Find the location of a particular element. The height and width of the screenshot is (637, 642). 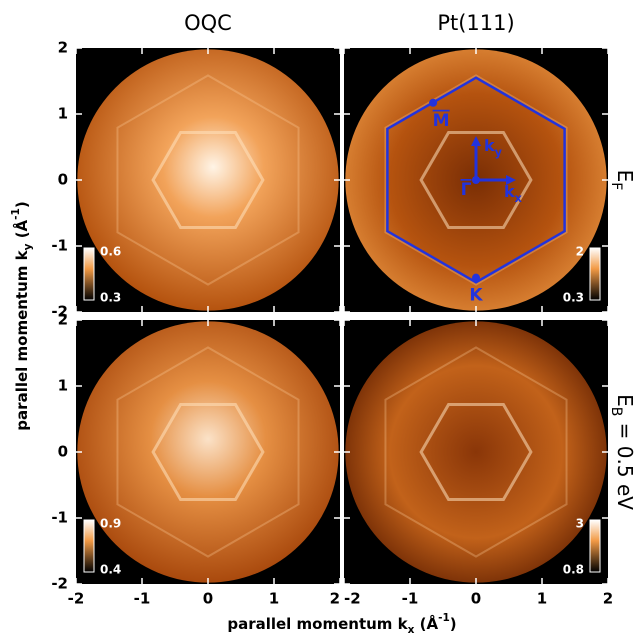

colorbar-max-label: 0.9 is located at coordinates (110, 524).